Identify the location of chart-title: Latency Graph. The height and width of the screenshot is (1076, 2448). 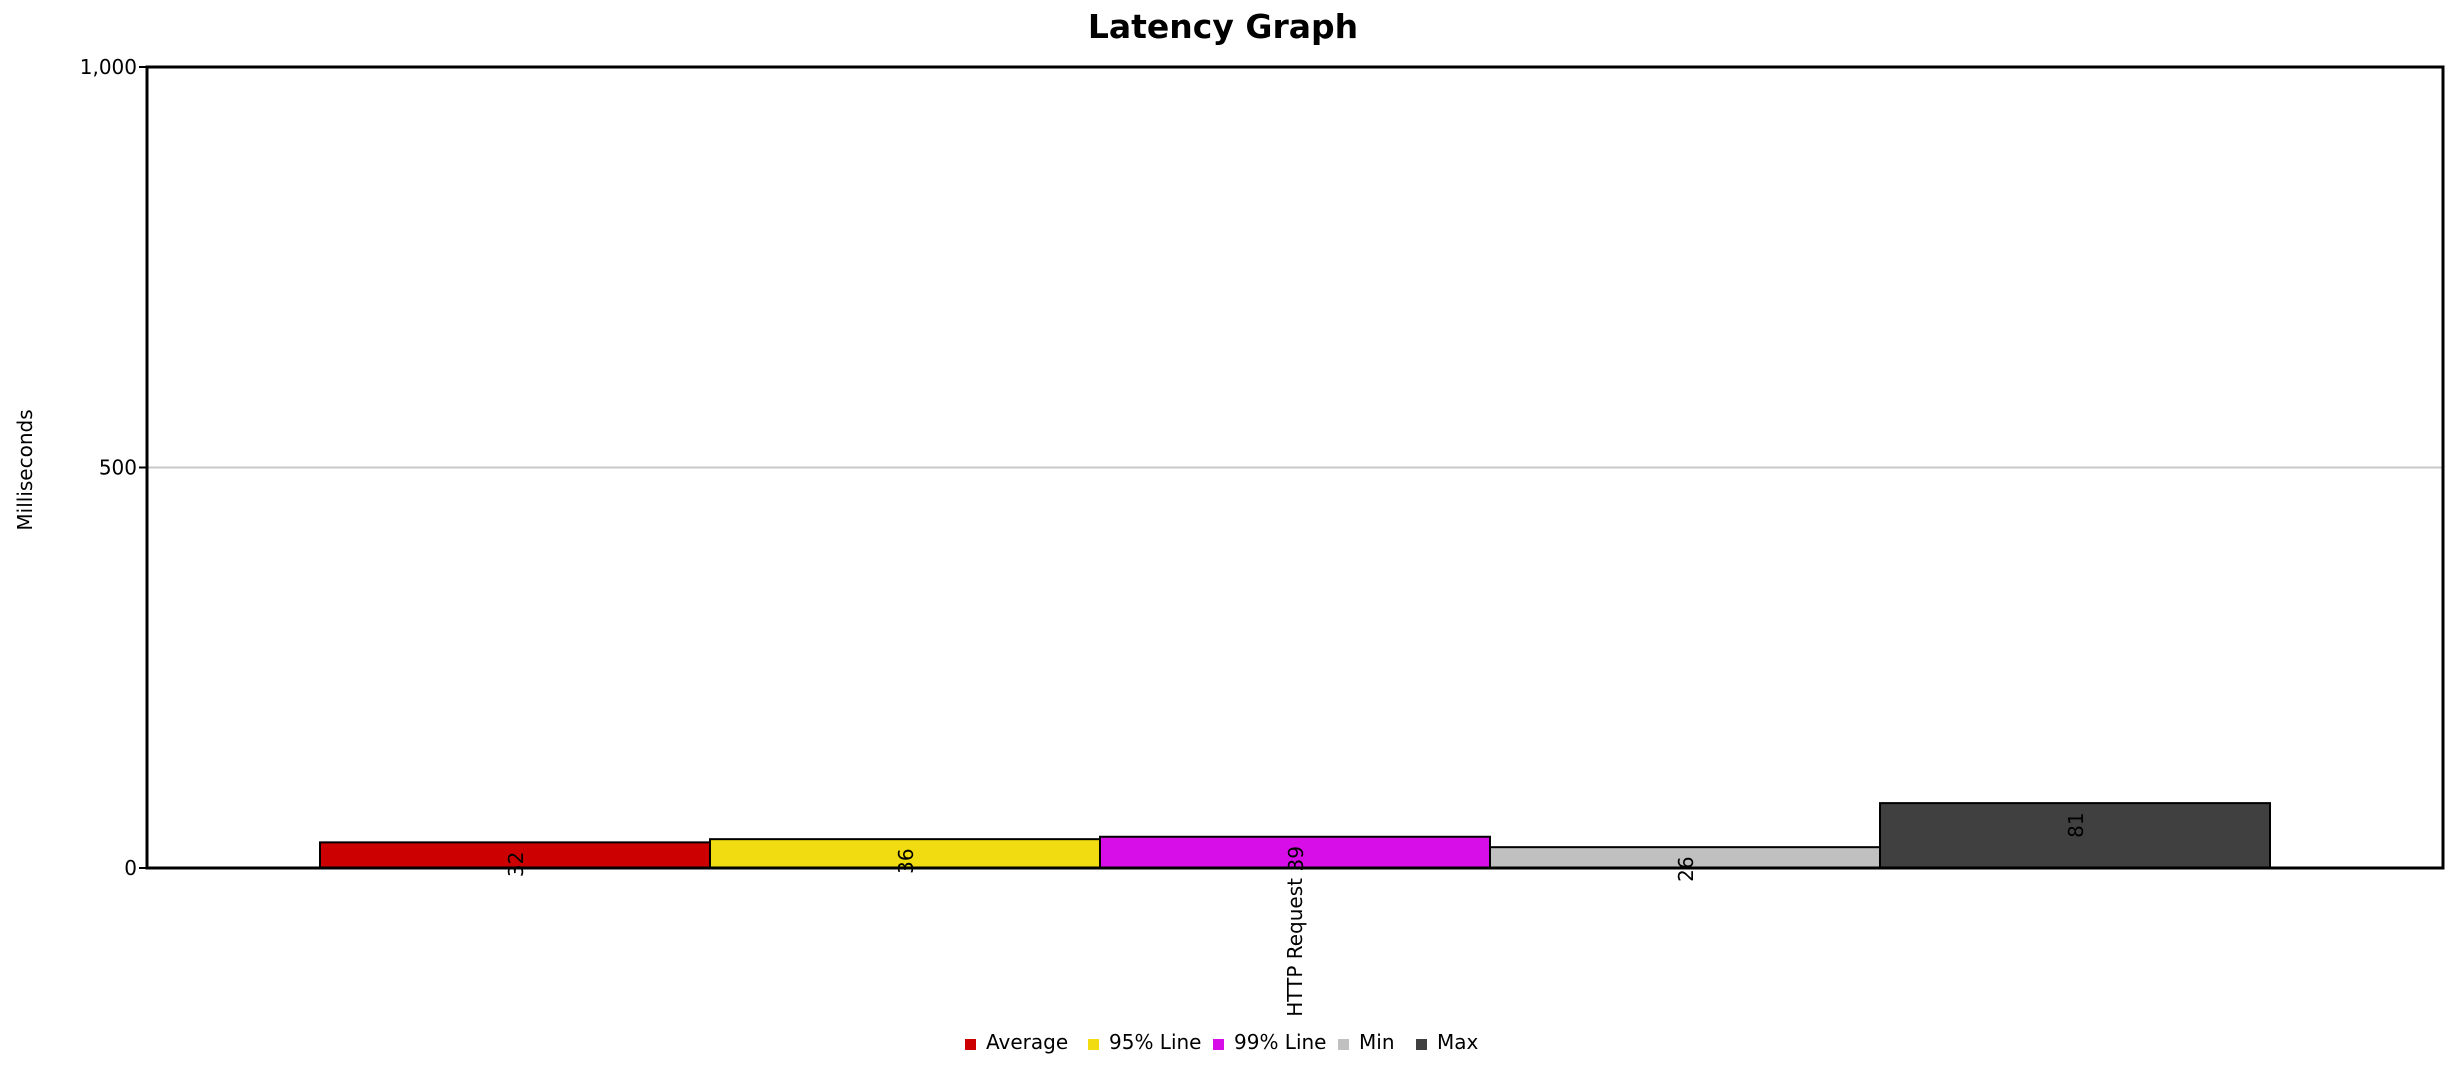
(1223, 26).